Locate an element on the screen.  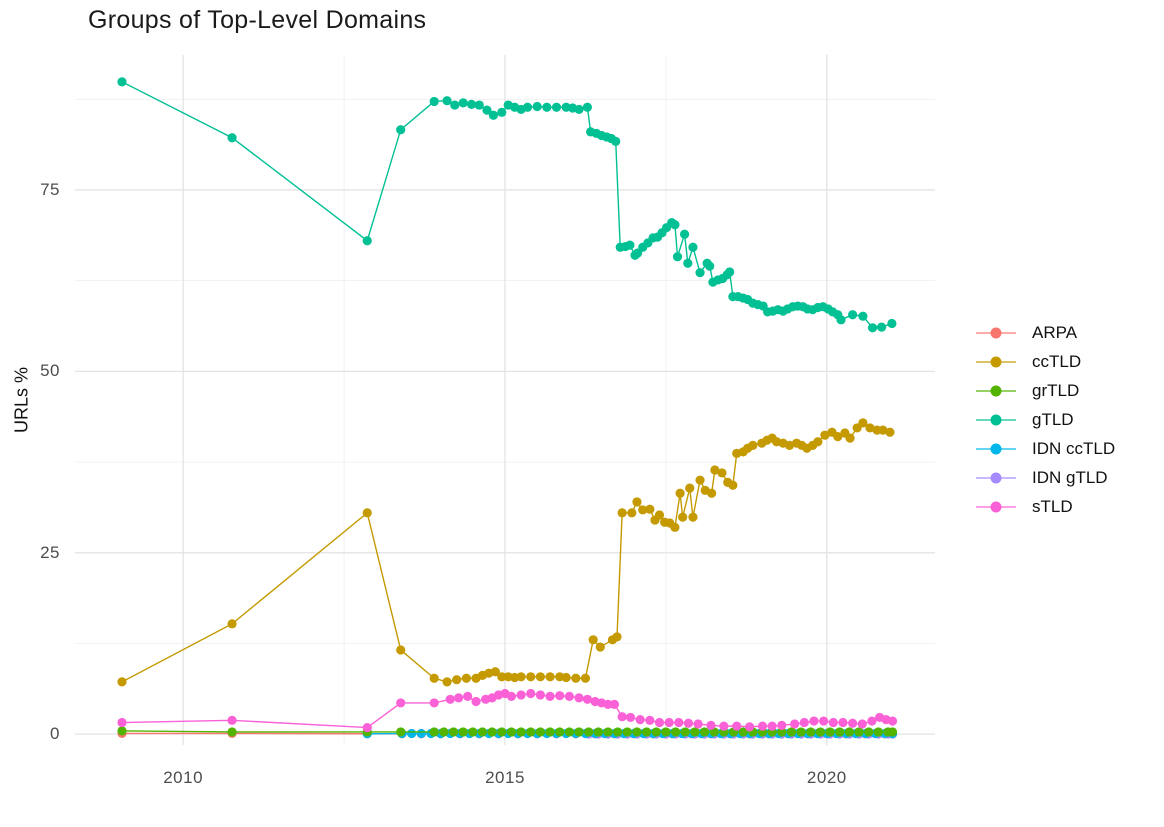
legend-item-label: IDN gTLD is located at coordinates (1070, 477).